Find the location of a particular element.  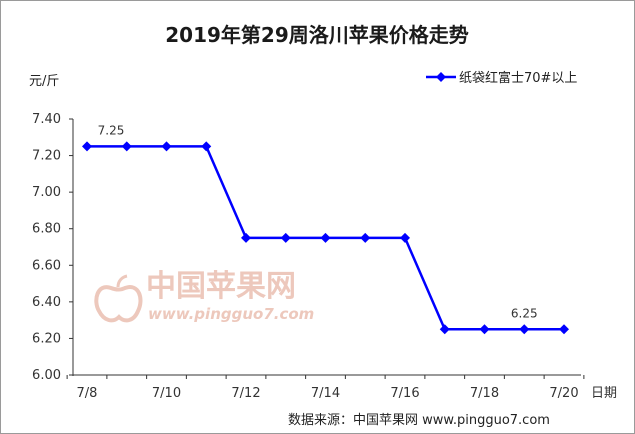

y-tick-label: 6.60 is located at coordinates (46, 265).